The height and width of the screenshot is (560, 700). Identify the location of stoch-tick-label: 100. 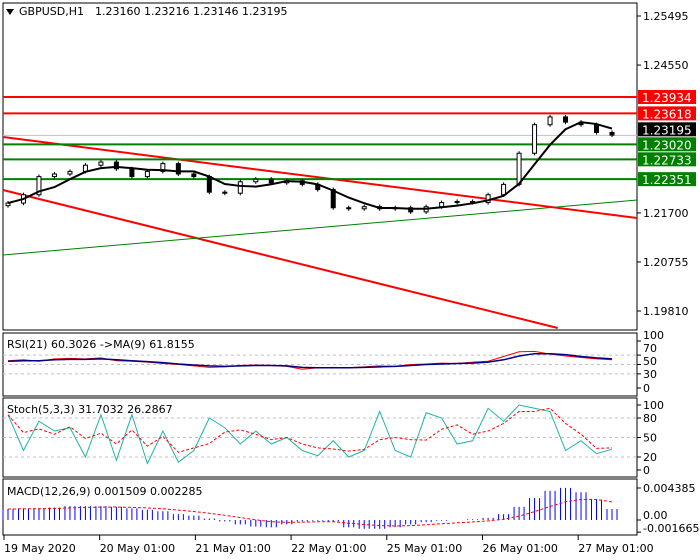
(653, 405).